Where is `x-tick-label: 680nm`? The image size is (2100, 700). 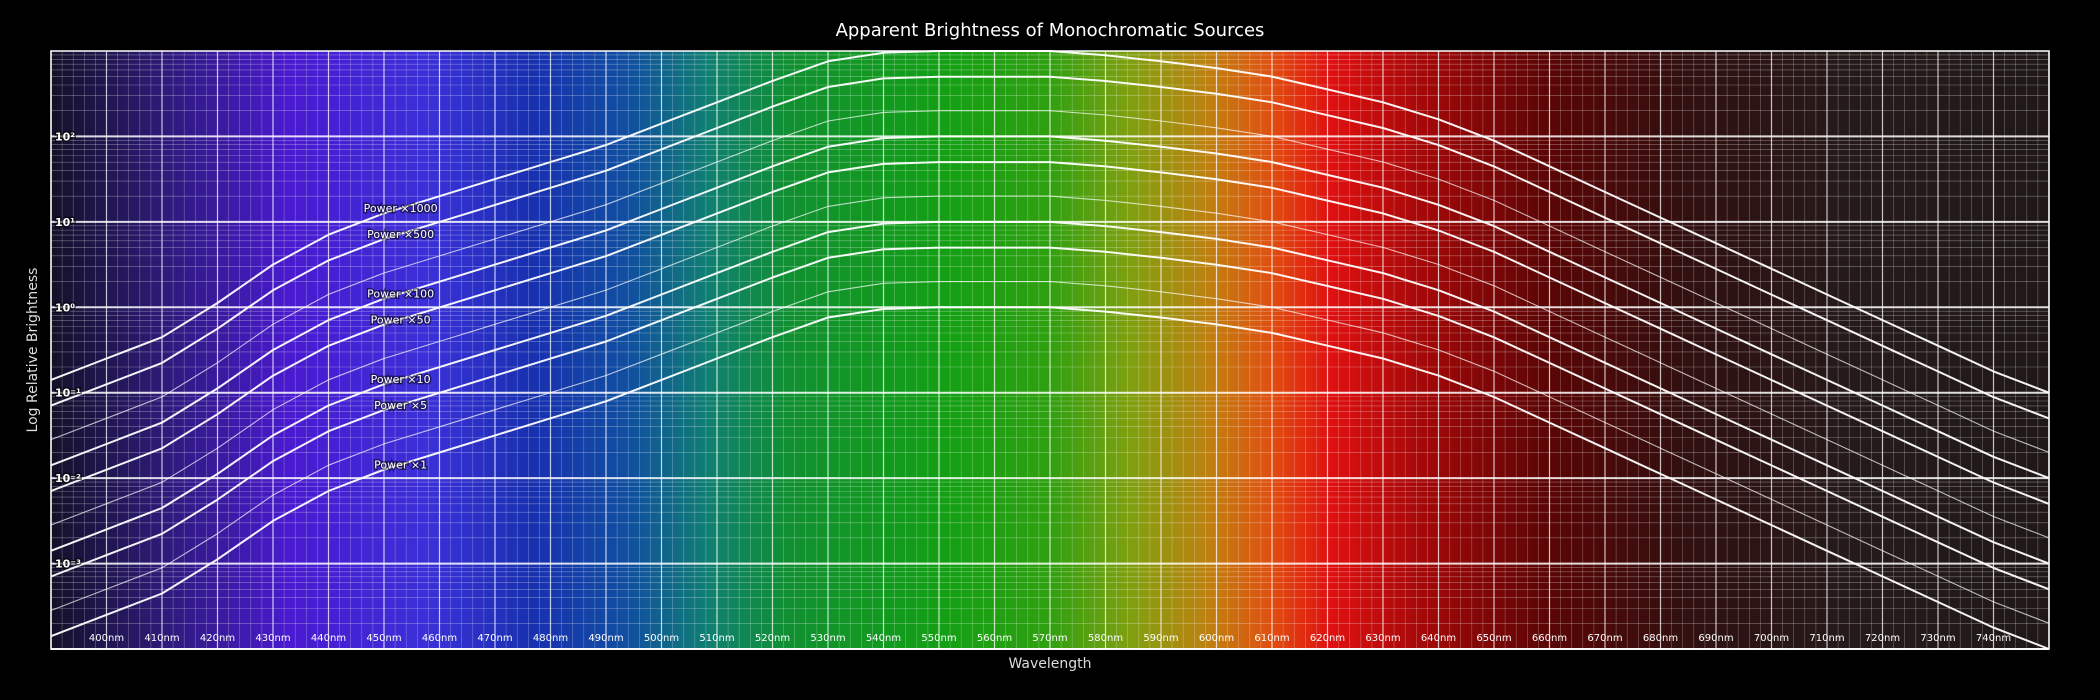 x-tick-label: 680nm is located at coordinates (1660, 638).